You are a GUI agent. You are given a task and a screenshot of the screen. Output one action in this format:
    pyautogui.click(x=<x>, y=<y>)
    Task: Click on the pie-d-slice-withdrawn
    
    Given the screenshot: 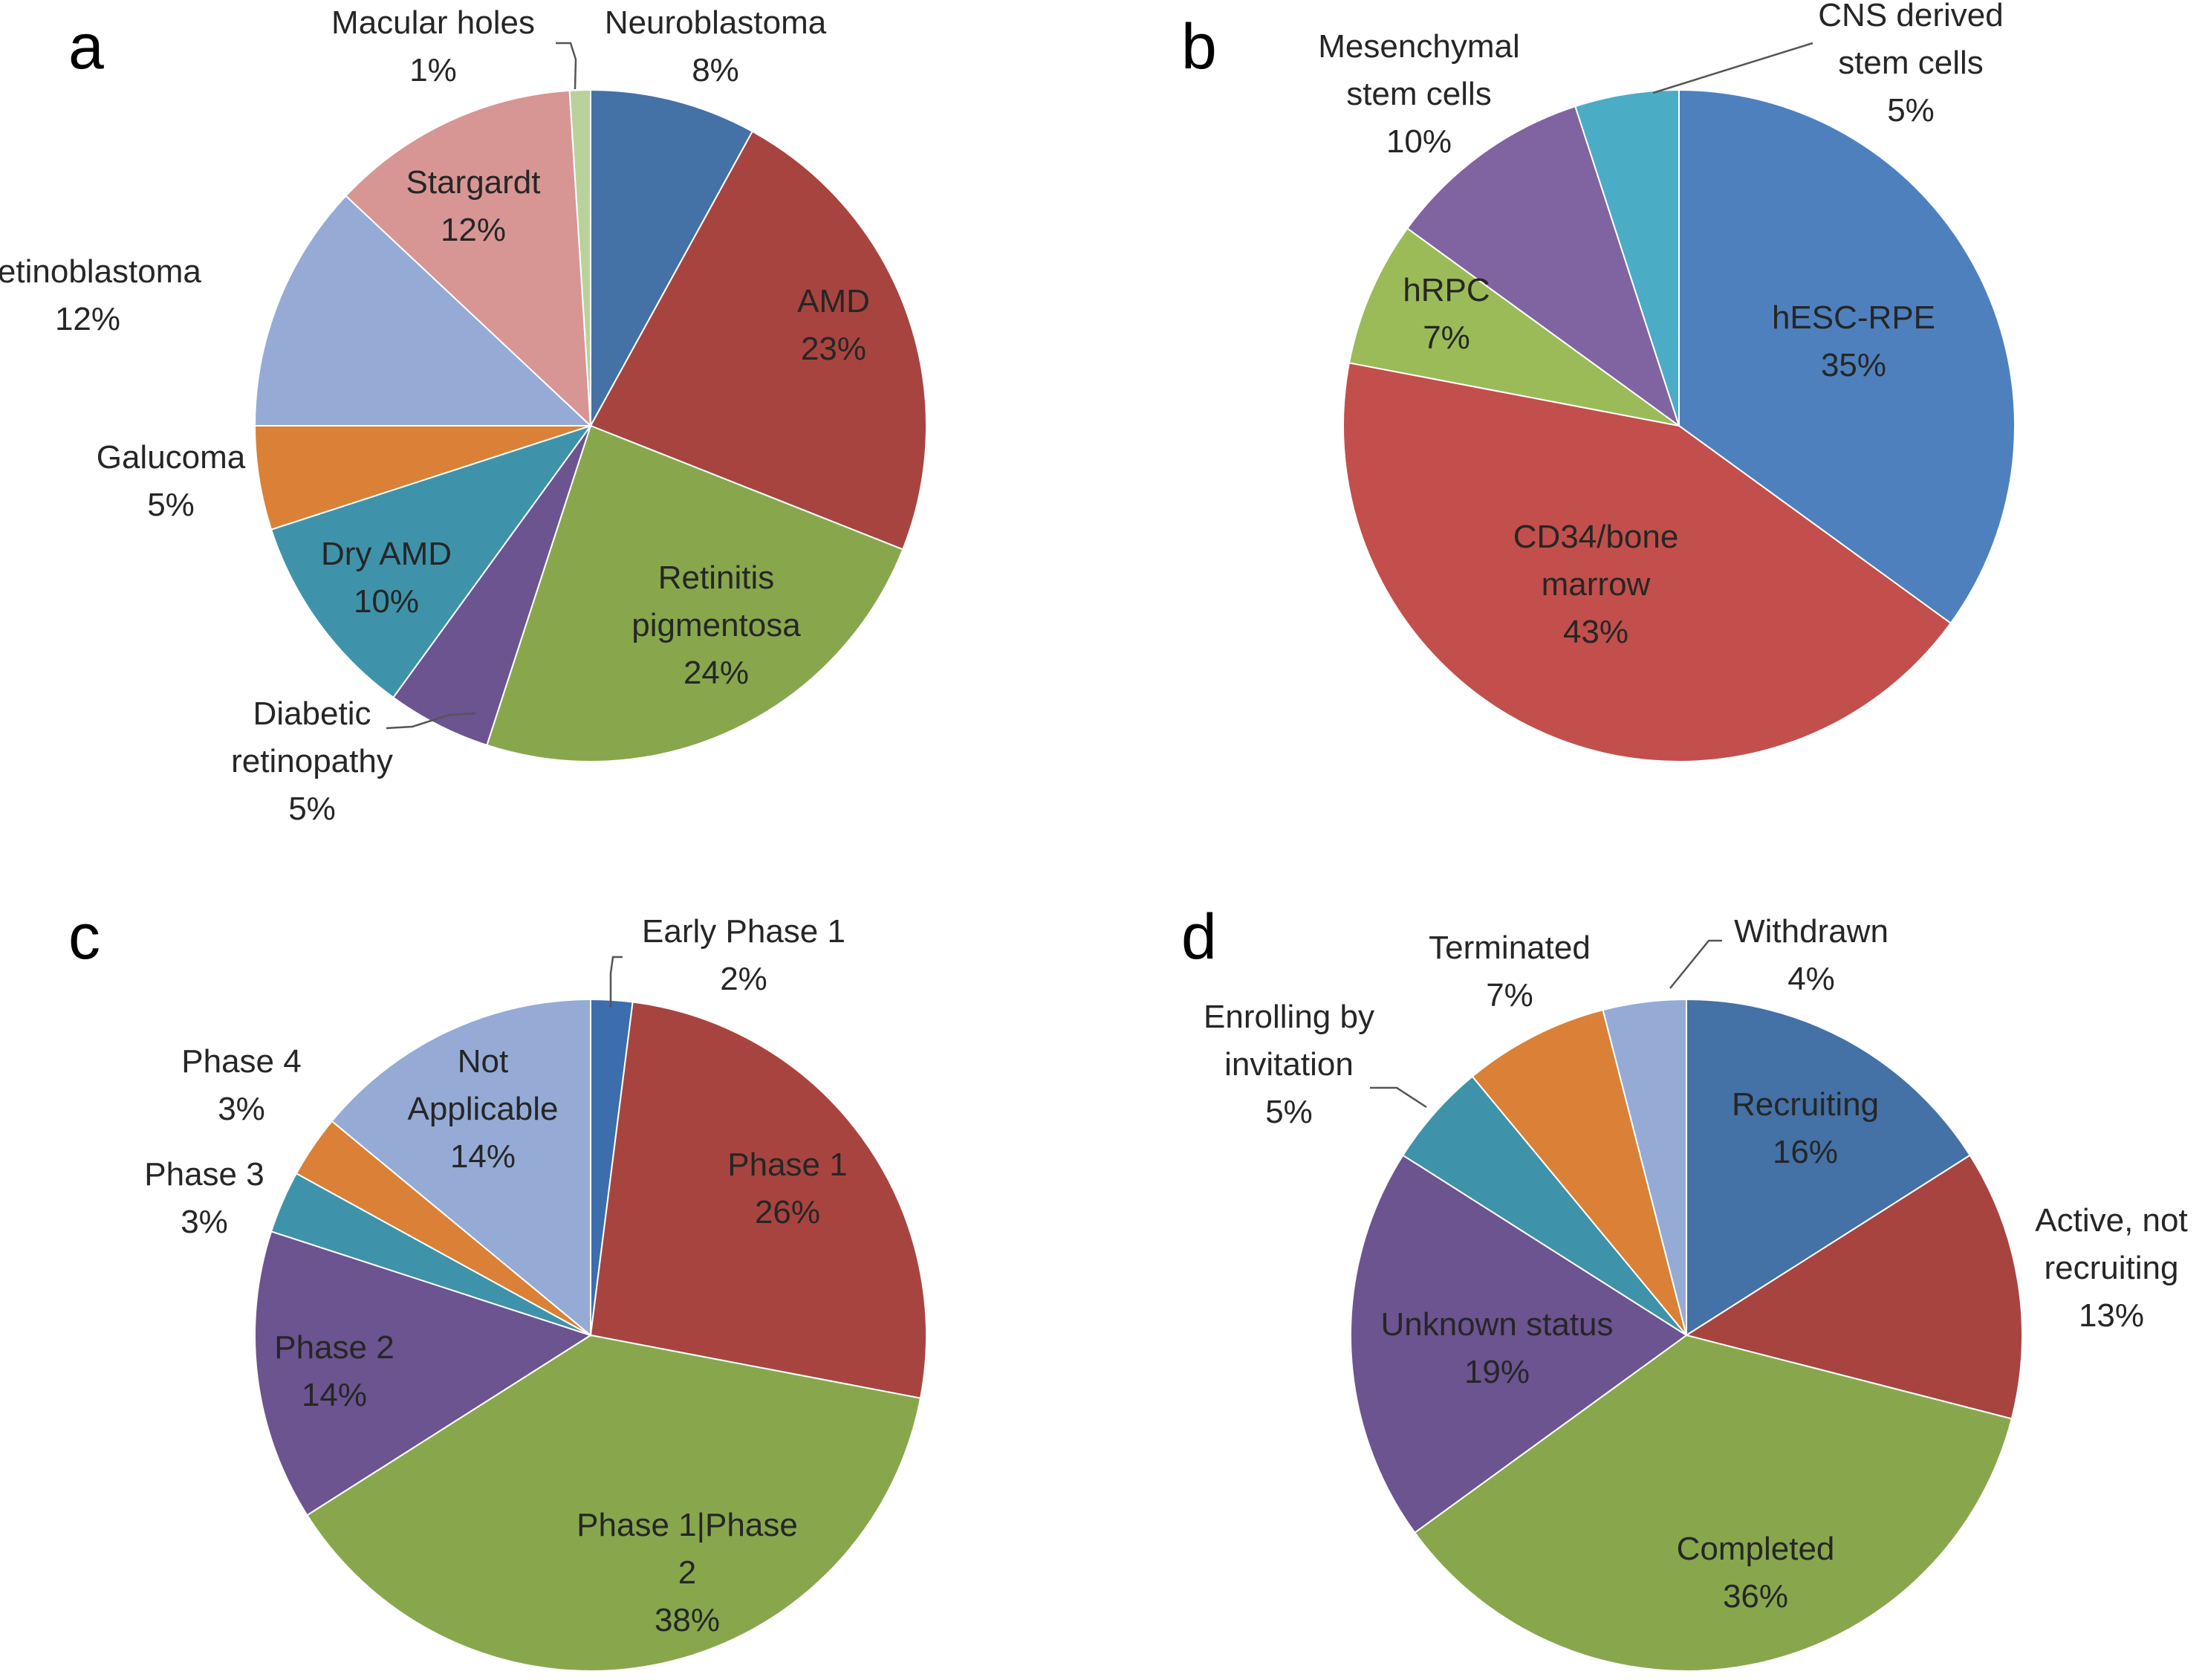 What is the action you would take?
    pyautogui.click(x=1645, y=1167)
    